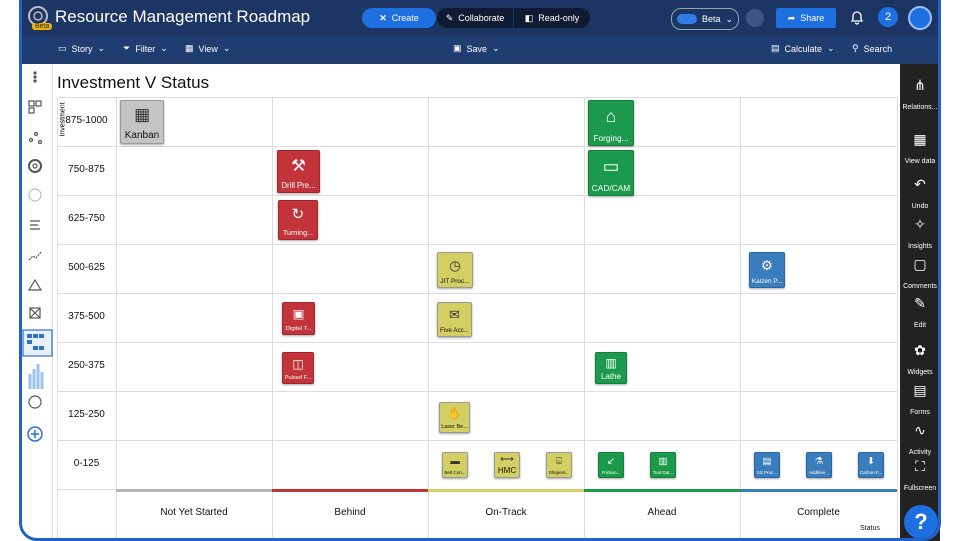  I want to click on card-icon: ▤, so click(767, 461).